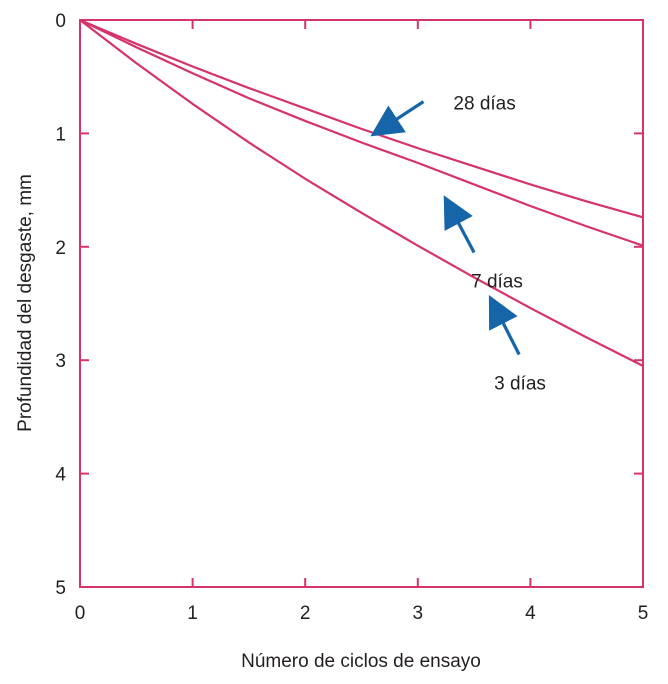  I want to click on annotation-label: 7 días, so click(497, 281).